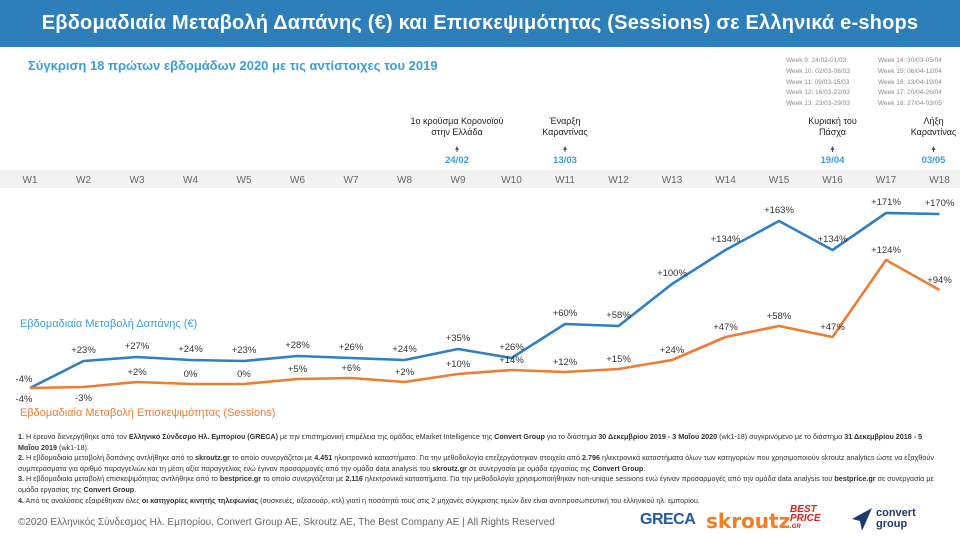 The width and height of the screenshot is (960, 540). I want to click on note-number: 3., so click(21, 479).